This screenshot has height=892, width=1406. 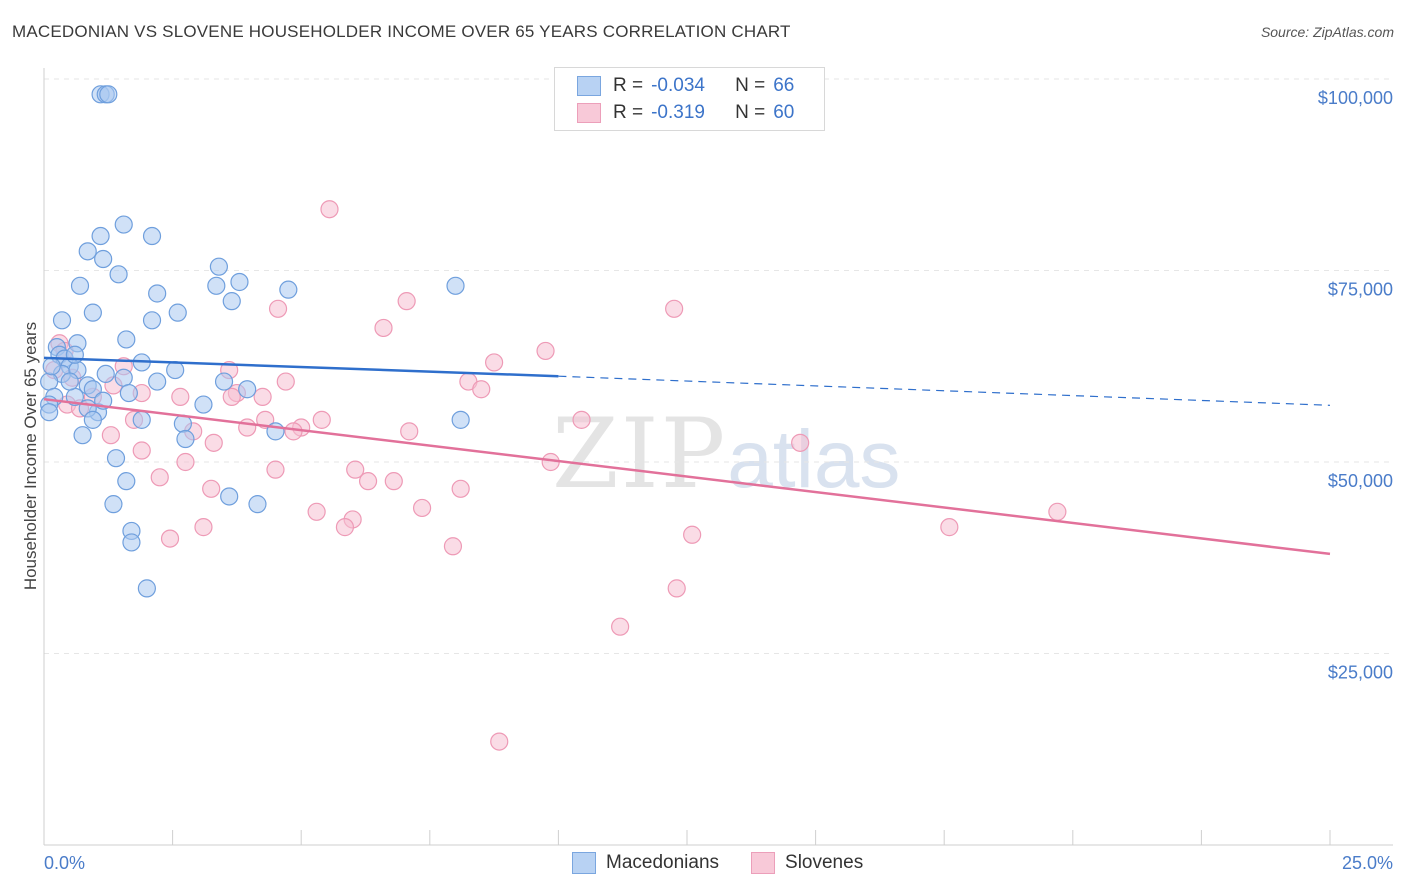 What do you see at coordinates (64, 863) in the screenshot?
I see `x-tick-label-min: 0.0%` at bounding box center [64, 863].